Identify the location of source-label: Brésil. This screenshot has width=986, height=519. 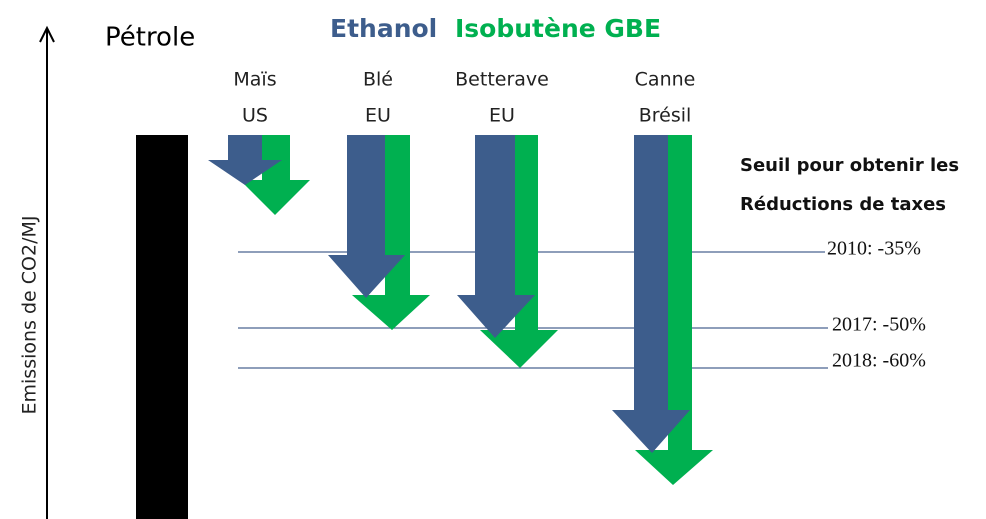
(665, 116).